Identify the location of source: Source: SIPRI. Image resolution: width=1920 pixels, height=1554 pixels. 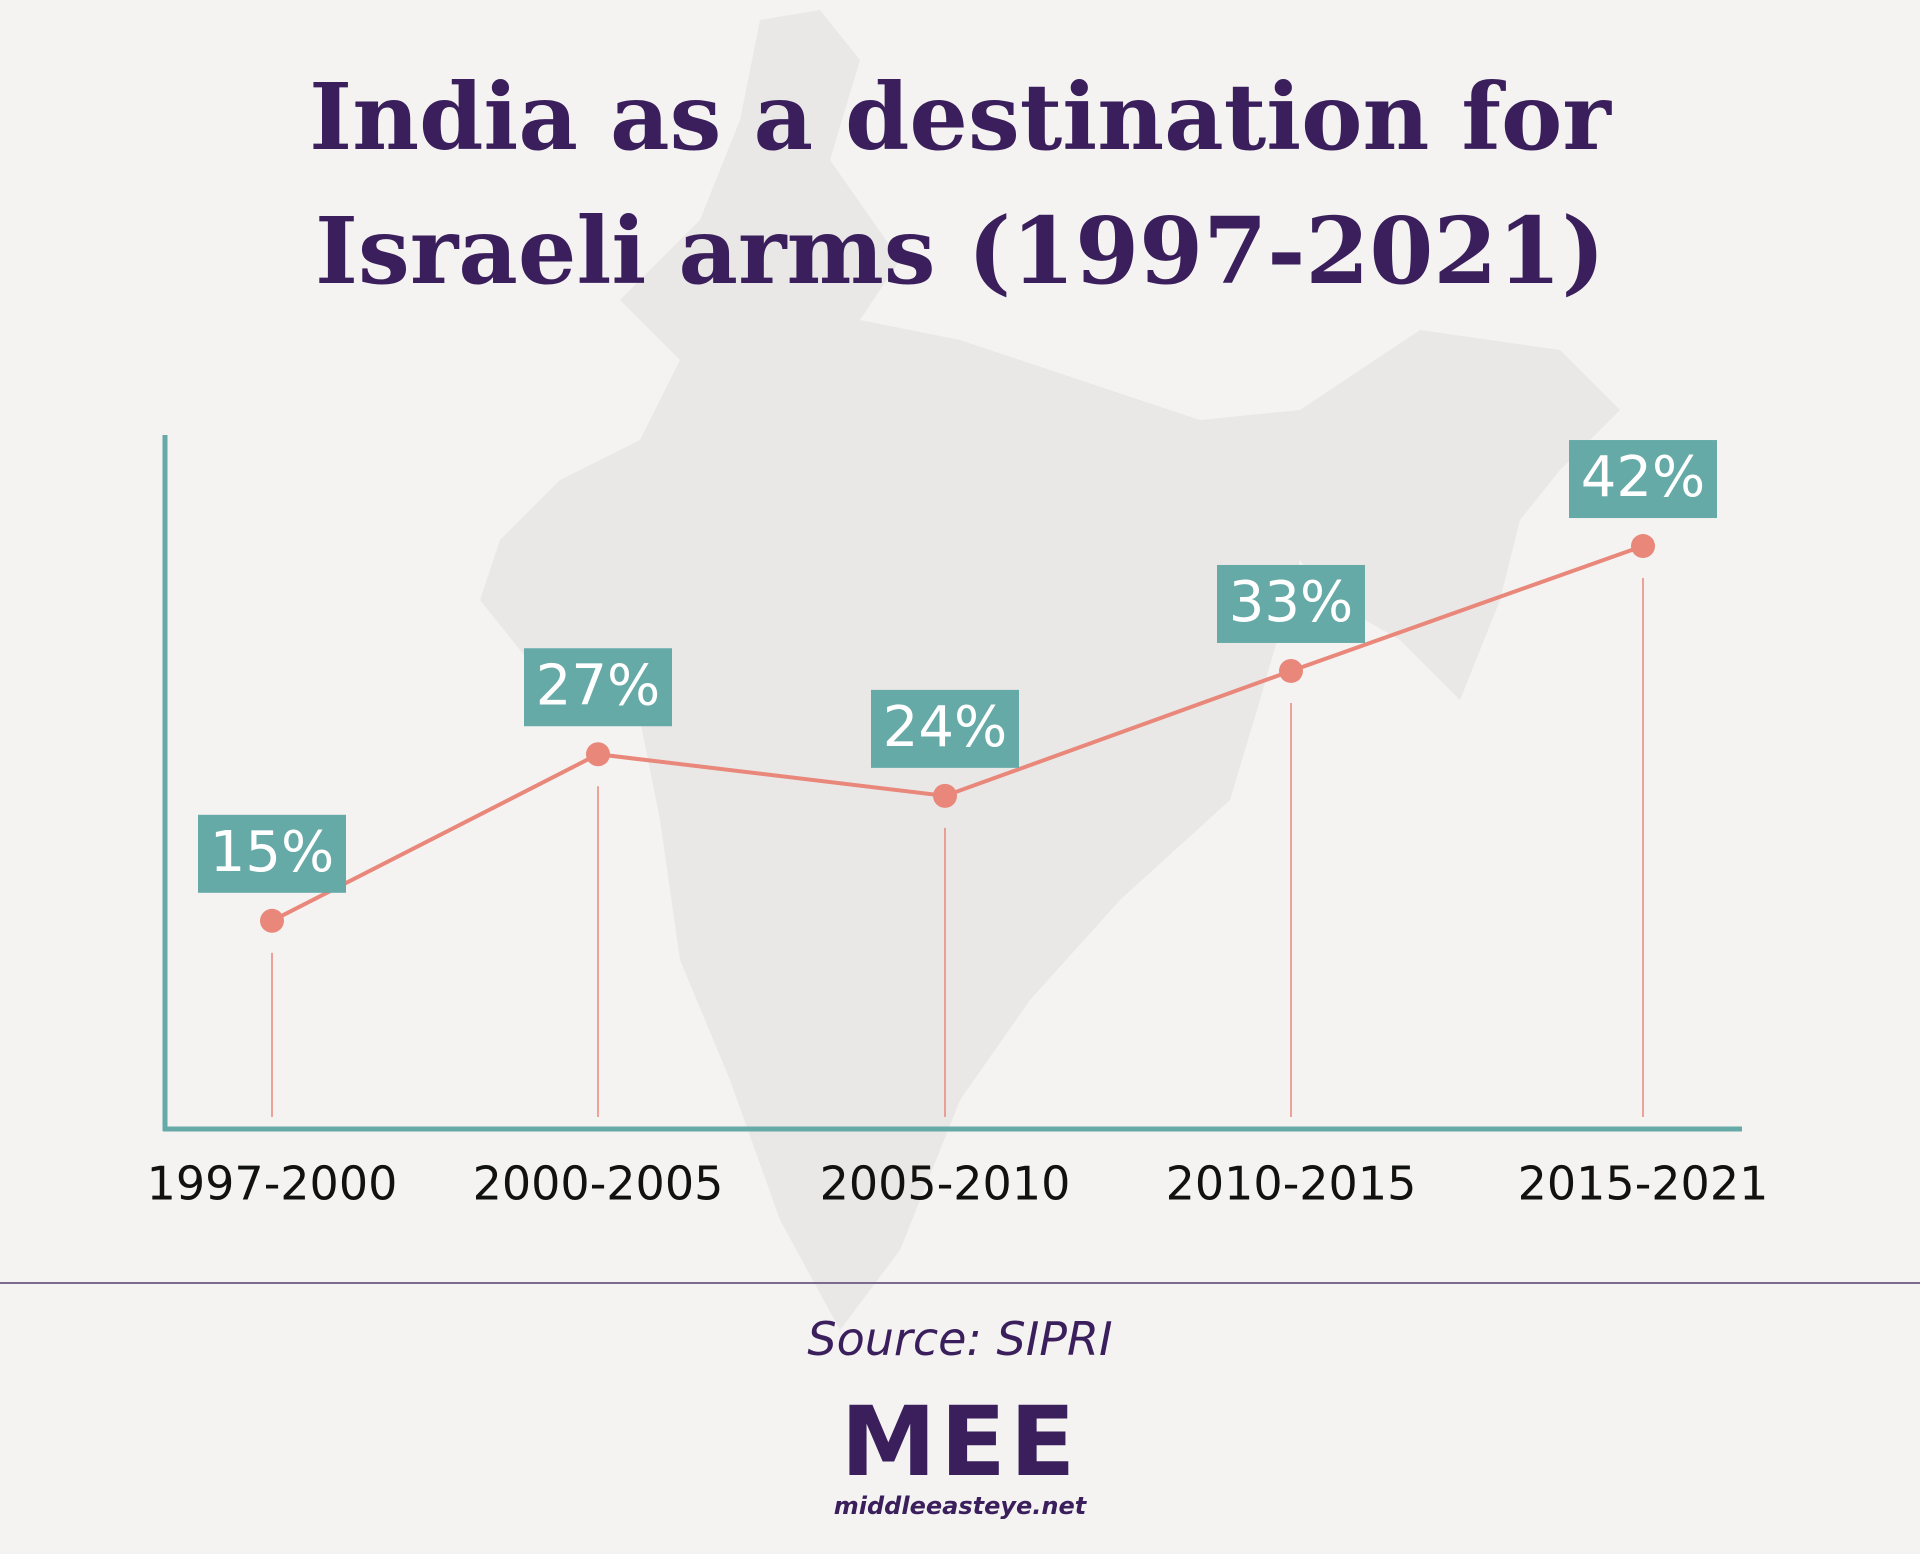
(960, 1339).